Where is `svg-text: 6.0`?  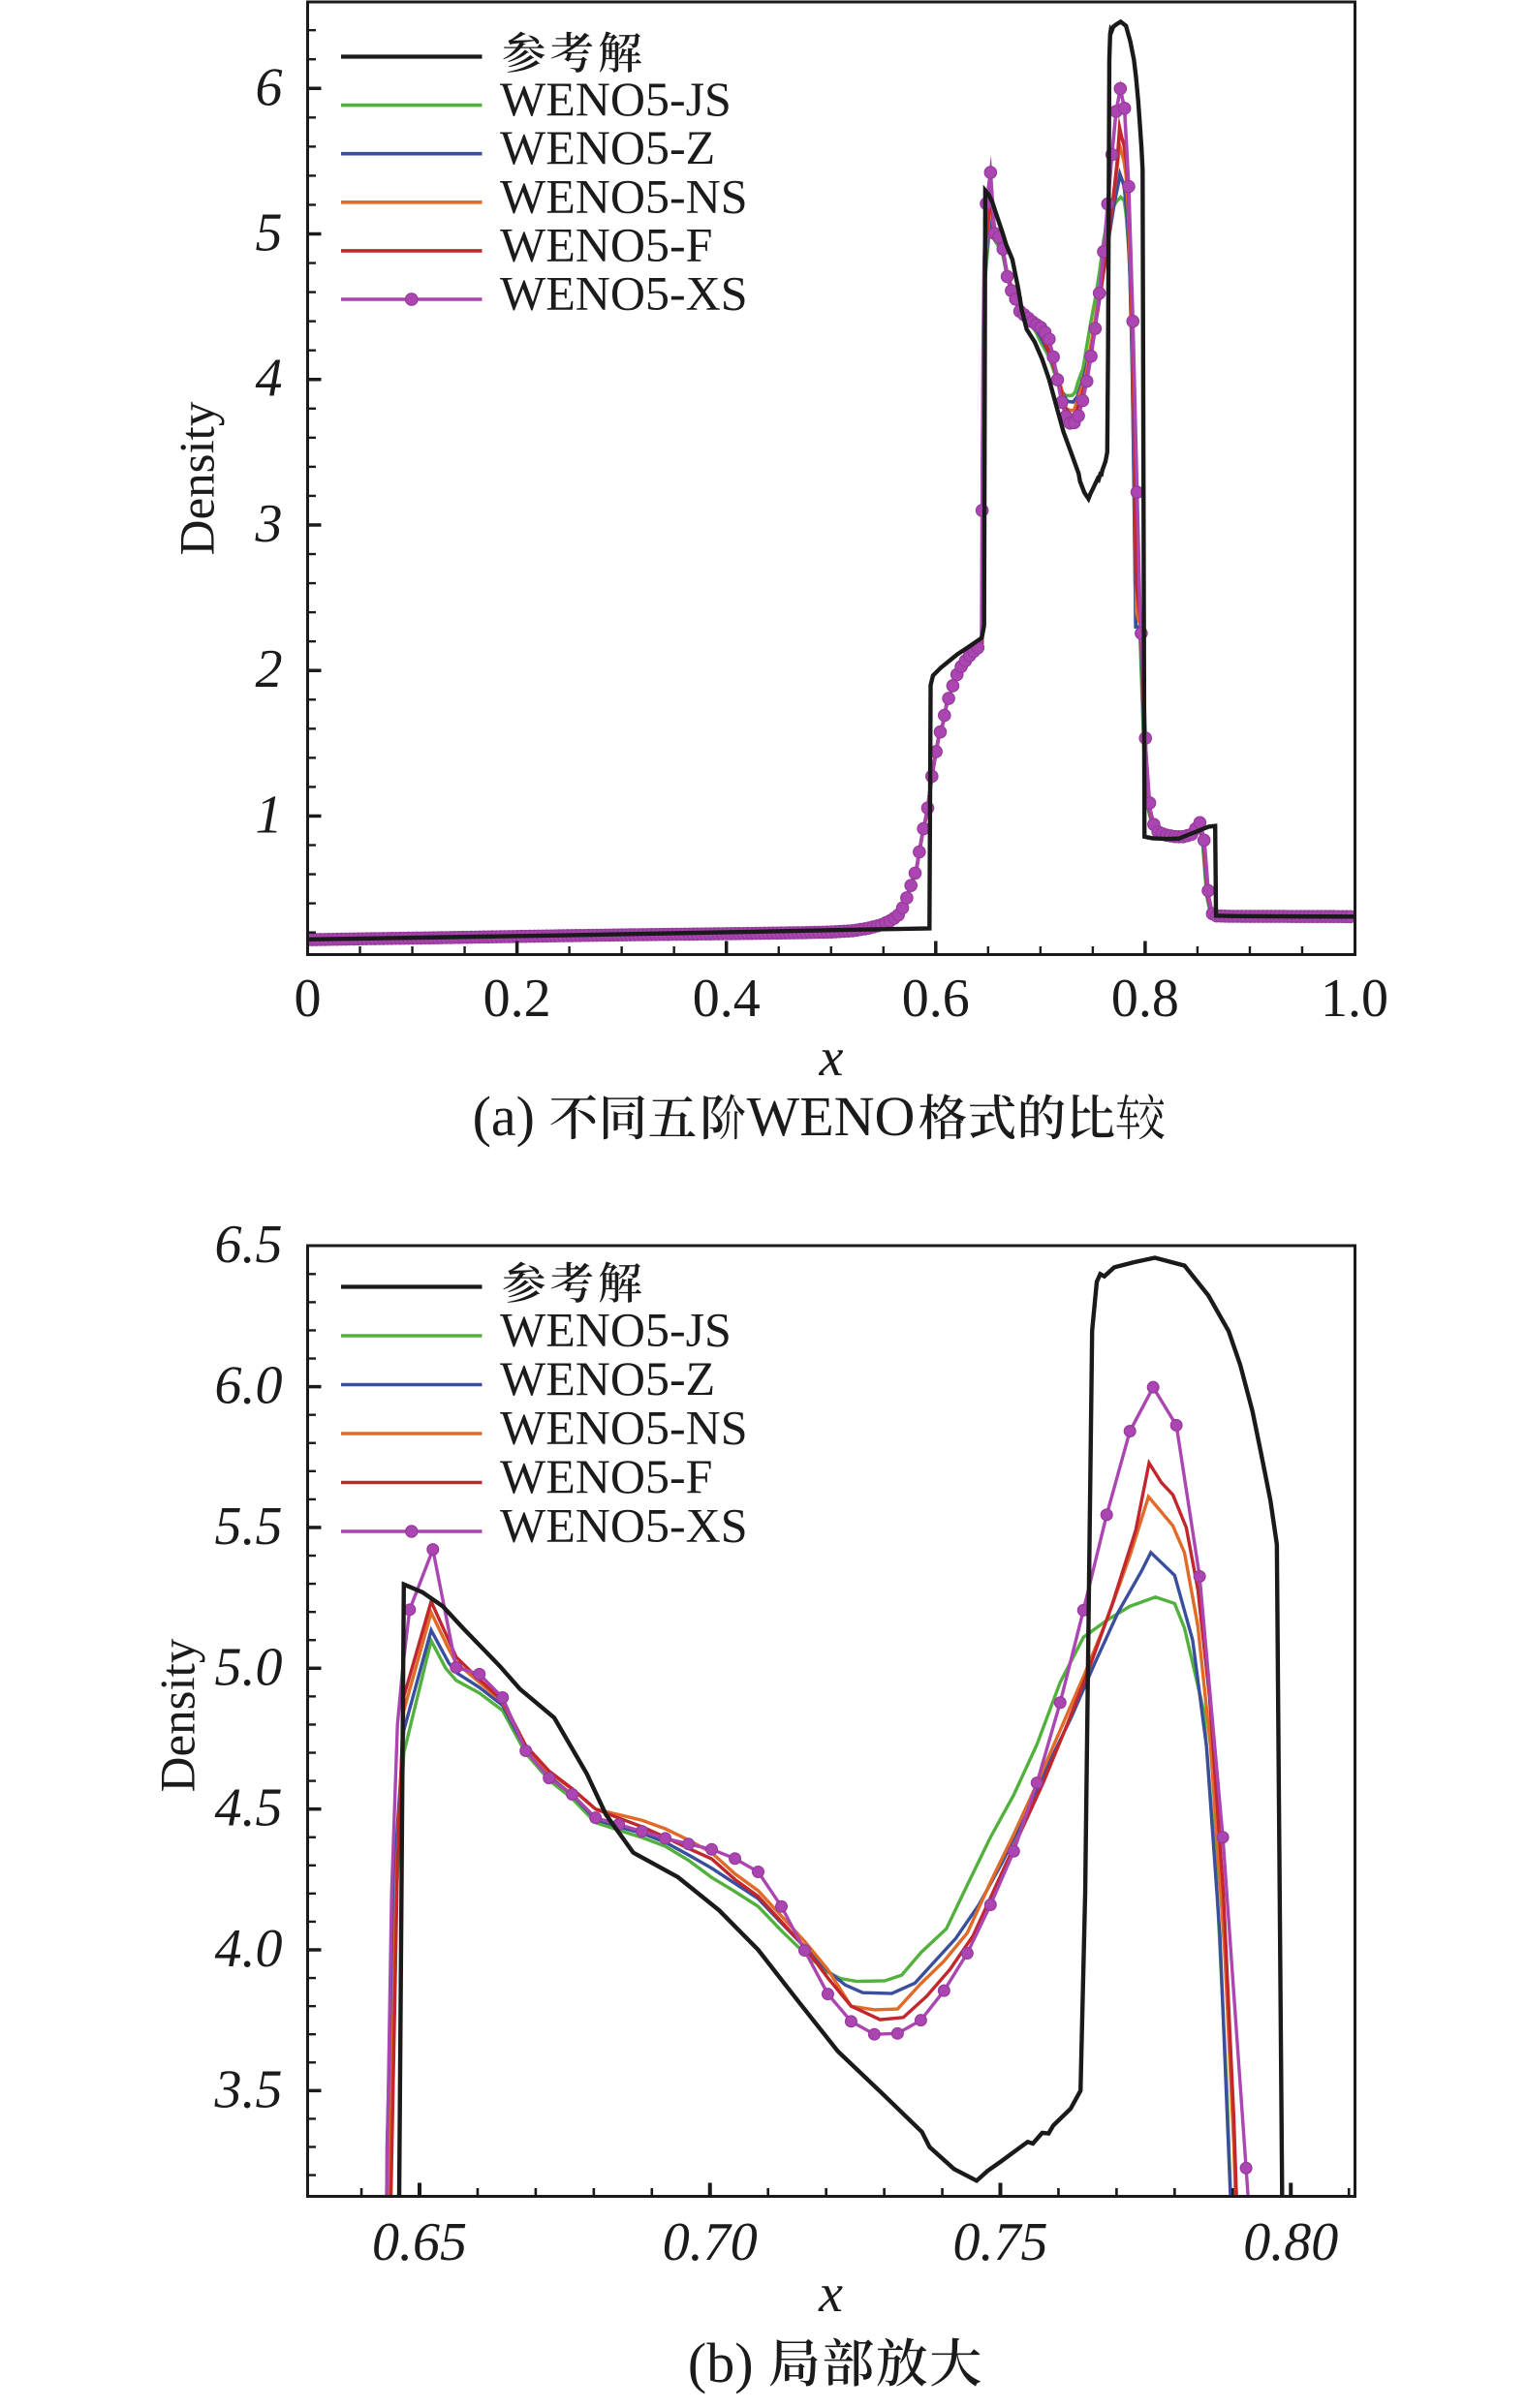
svg-text: 6.0 is located at coordinates (249, 1386).